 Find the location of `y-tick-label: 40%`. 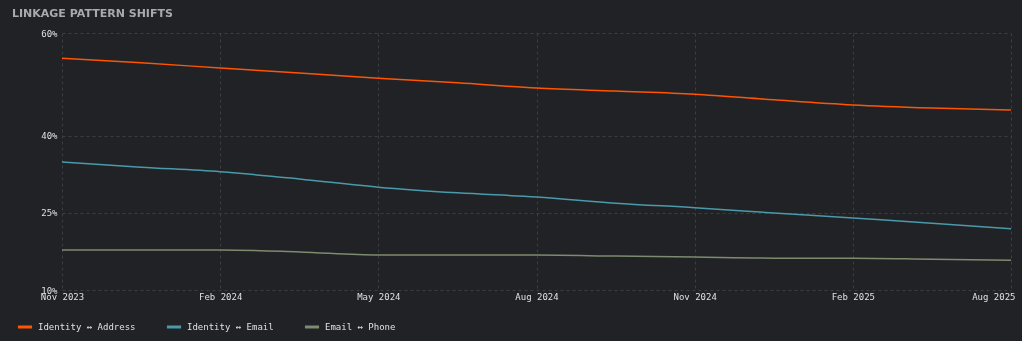

y-tick-label: 40% is located at coordinates (50, 136).